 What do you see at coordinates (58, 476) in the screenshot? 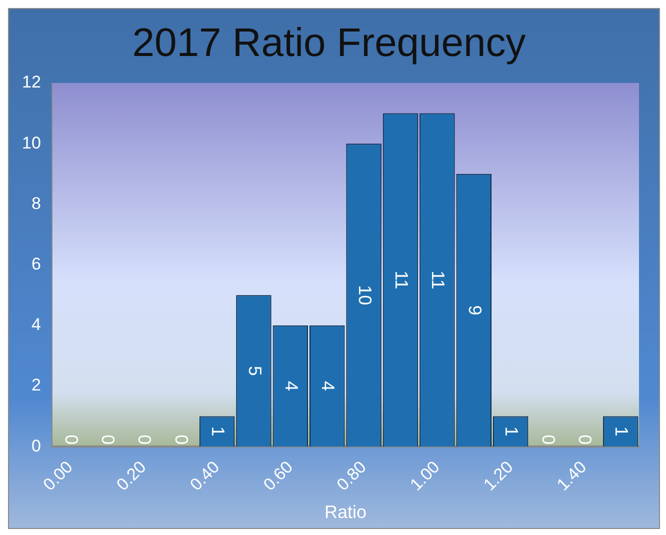
I see `x-tick-label: 0.00` at bounding box center [58, 476].